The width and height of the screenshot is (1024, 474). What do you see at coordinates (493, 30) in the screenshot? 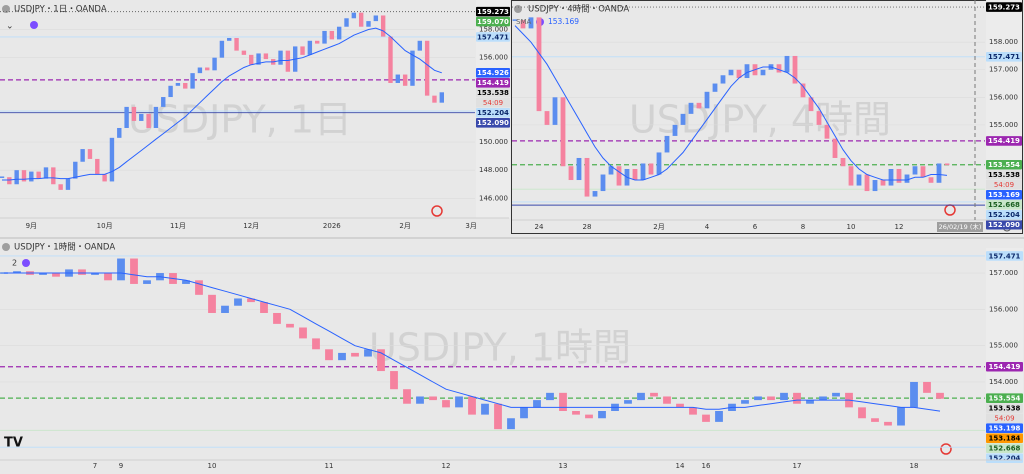
I see `y-tick-label: 158.000` at bounding box center [493, 30].